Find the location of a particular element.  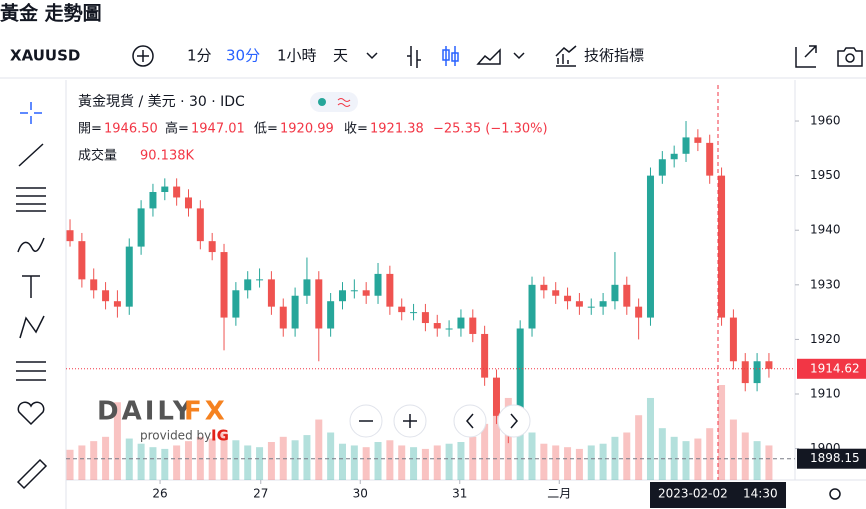

status-wave is located at coordinates (344, 102).